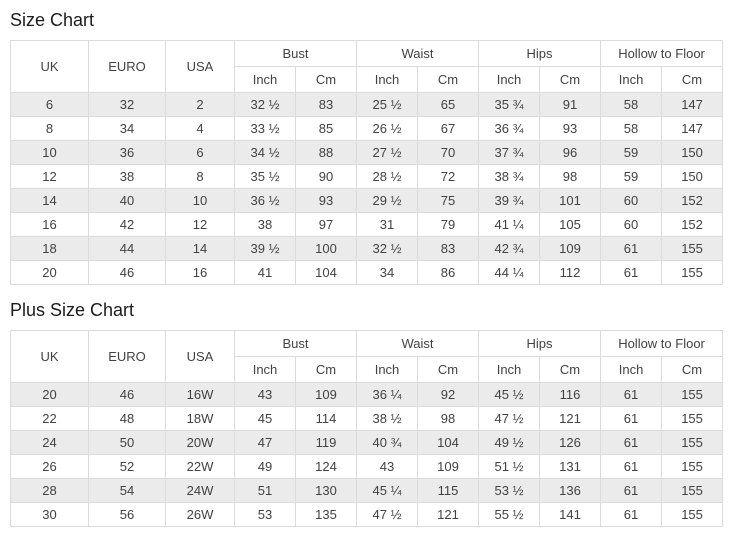 The width and height of the screenshot is (730, 537). I want to click on table-cell: 79, so click(448, 224).